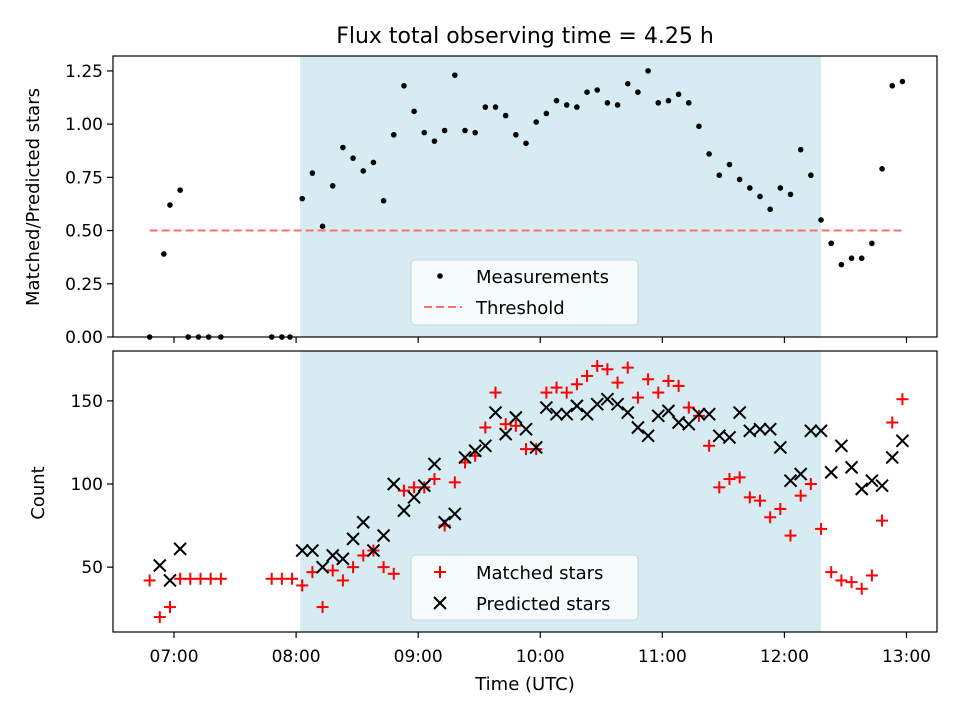 This screenshot has width=960, height=724. What do you see at coordinates (539, 573) in the screenshot?
I see `bottom-legend-label-1: Matched stars` at bounding box center [539, 573].